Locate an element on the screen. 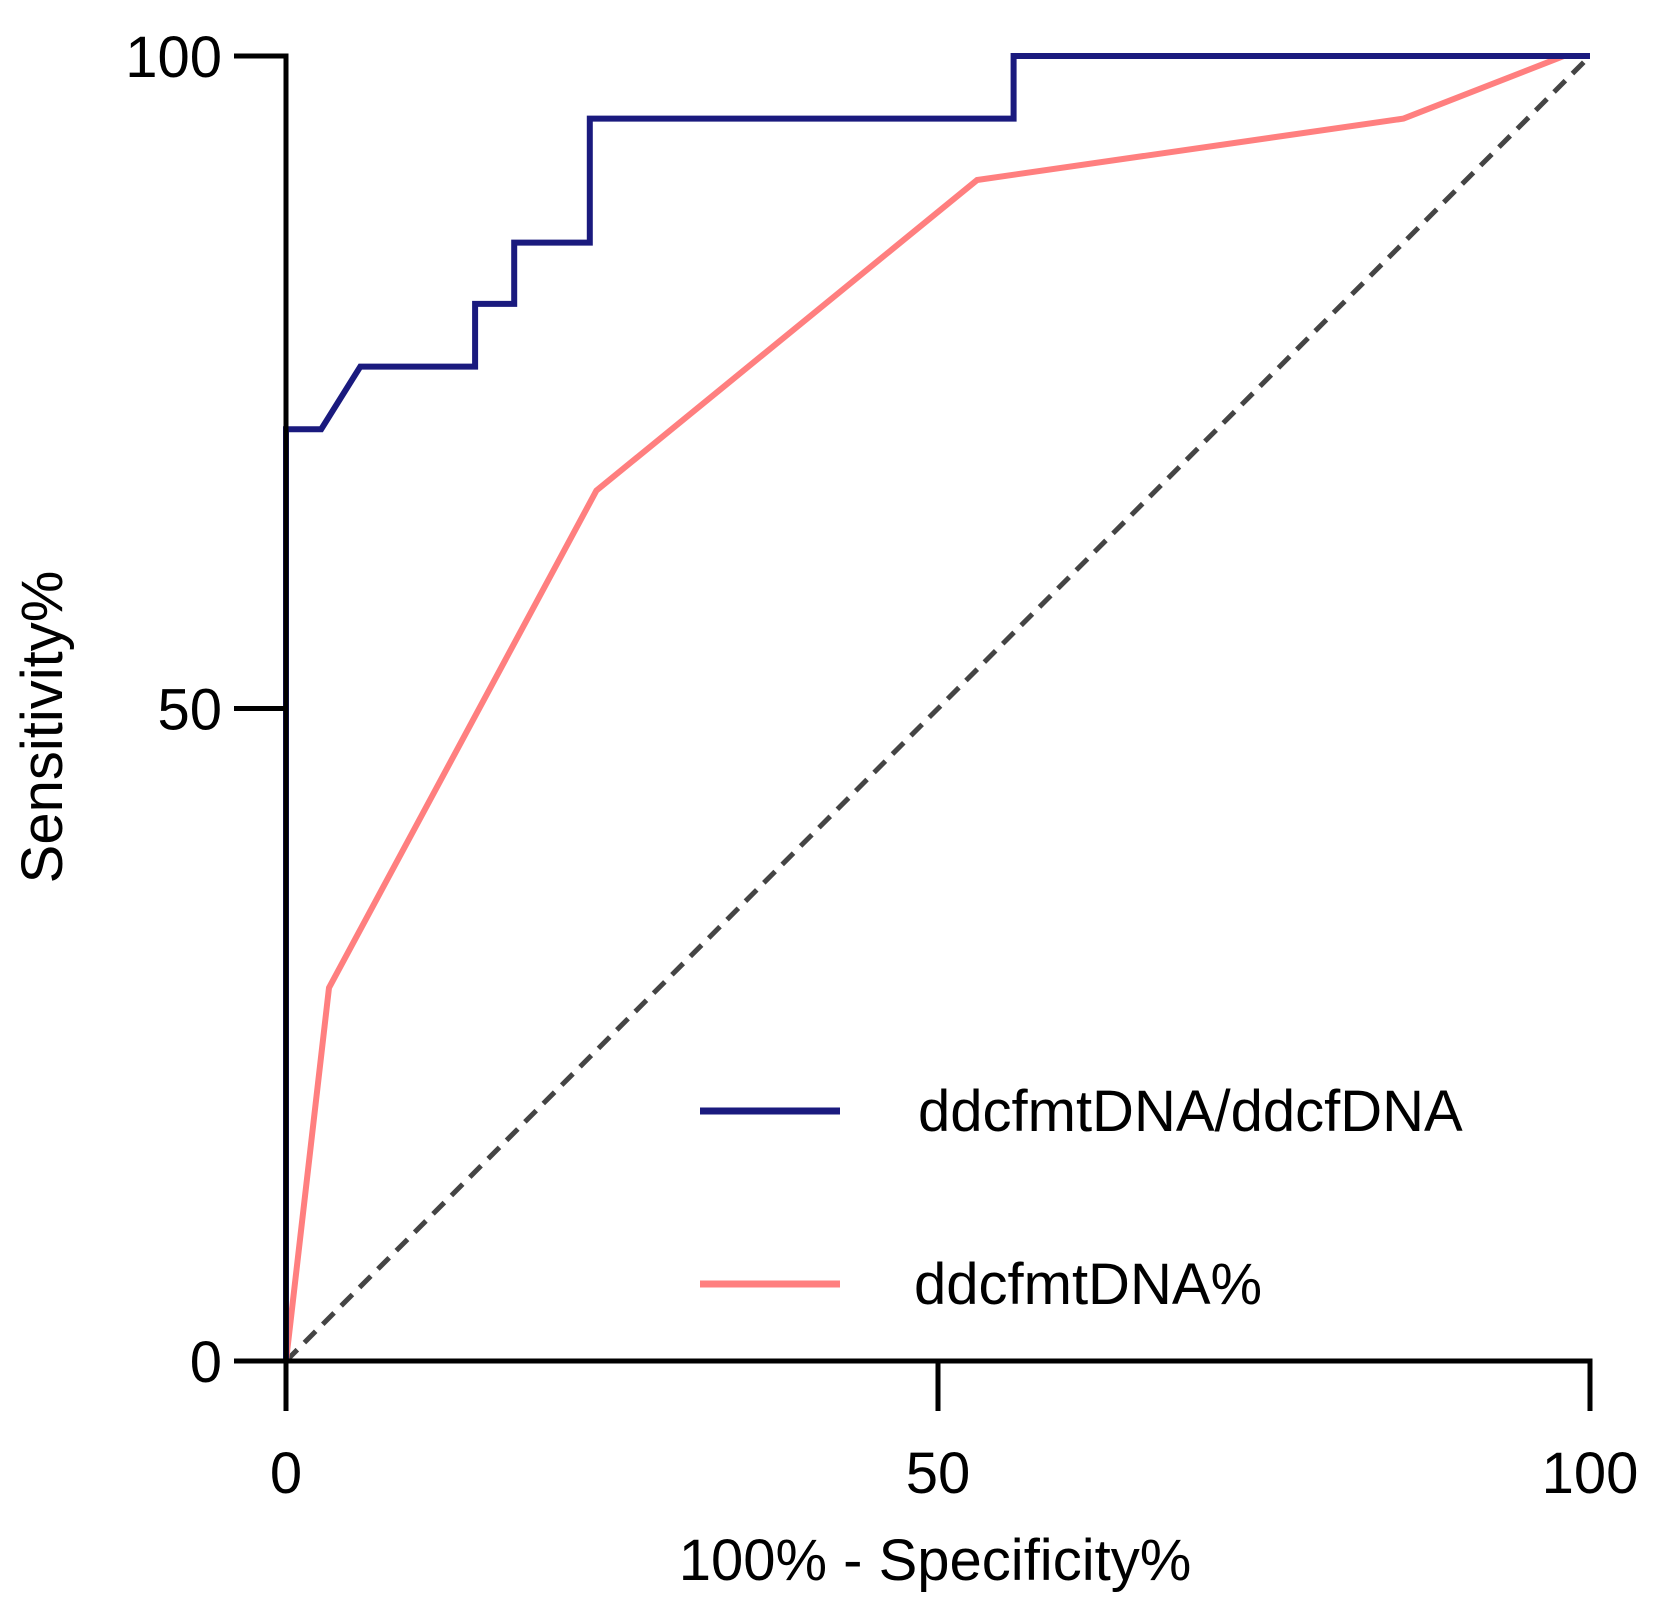 Image resolution: width=1658 pixels, height=1618 pixels. legend: ddcfmtDNA/ddcfDNA ddcfmtDNA% is located at coordinates (1081, 1198).